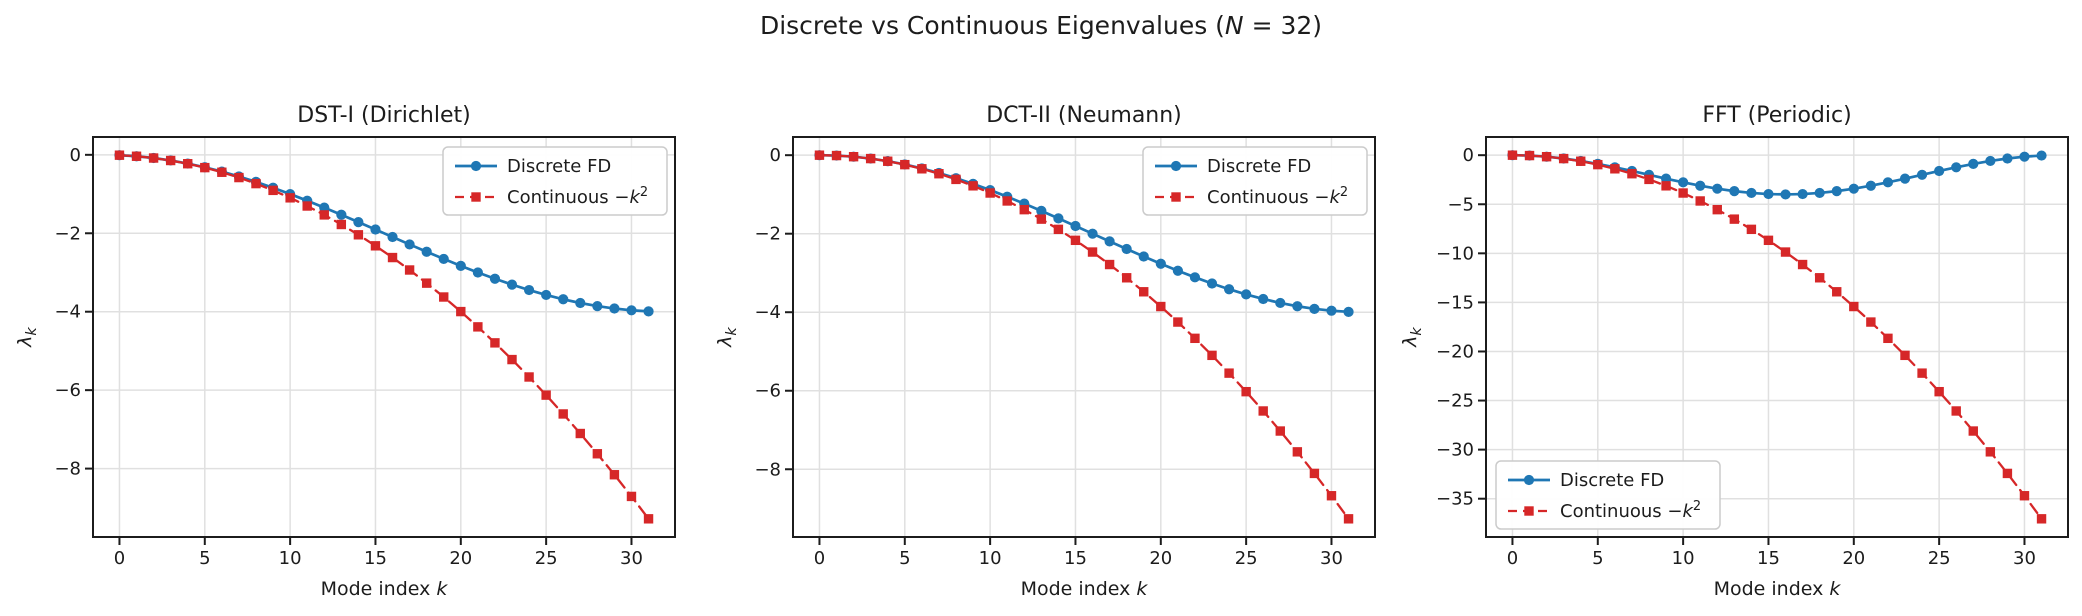  Describe the element at coordinates (1085, 589) in the screenshot. I see `x-axis-label: Mode index k` at that location.